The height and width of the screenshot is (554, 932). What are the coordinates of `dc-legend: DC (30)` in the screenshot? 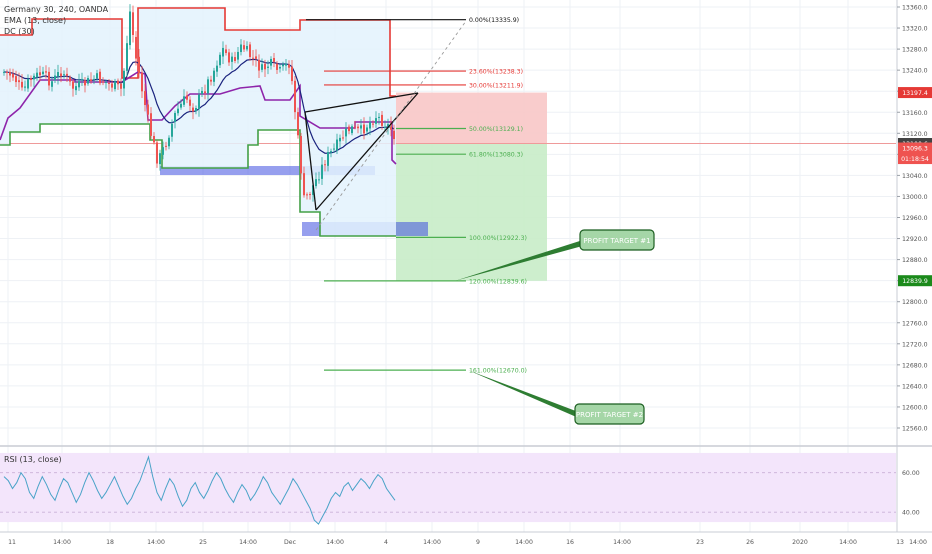 It's located at (19, 31).